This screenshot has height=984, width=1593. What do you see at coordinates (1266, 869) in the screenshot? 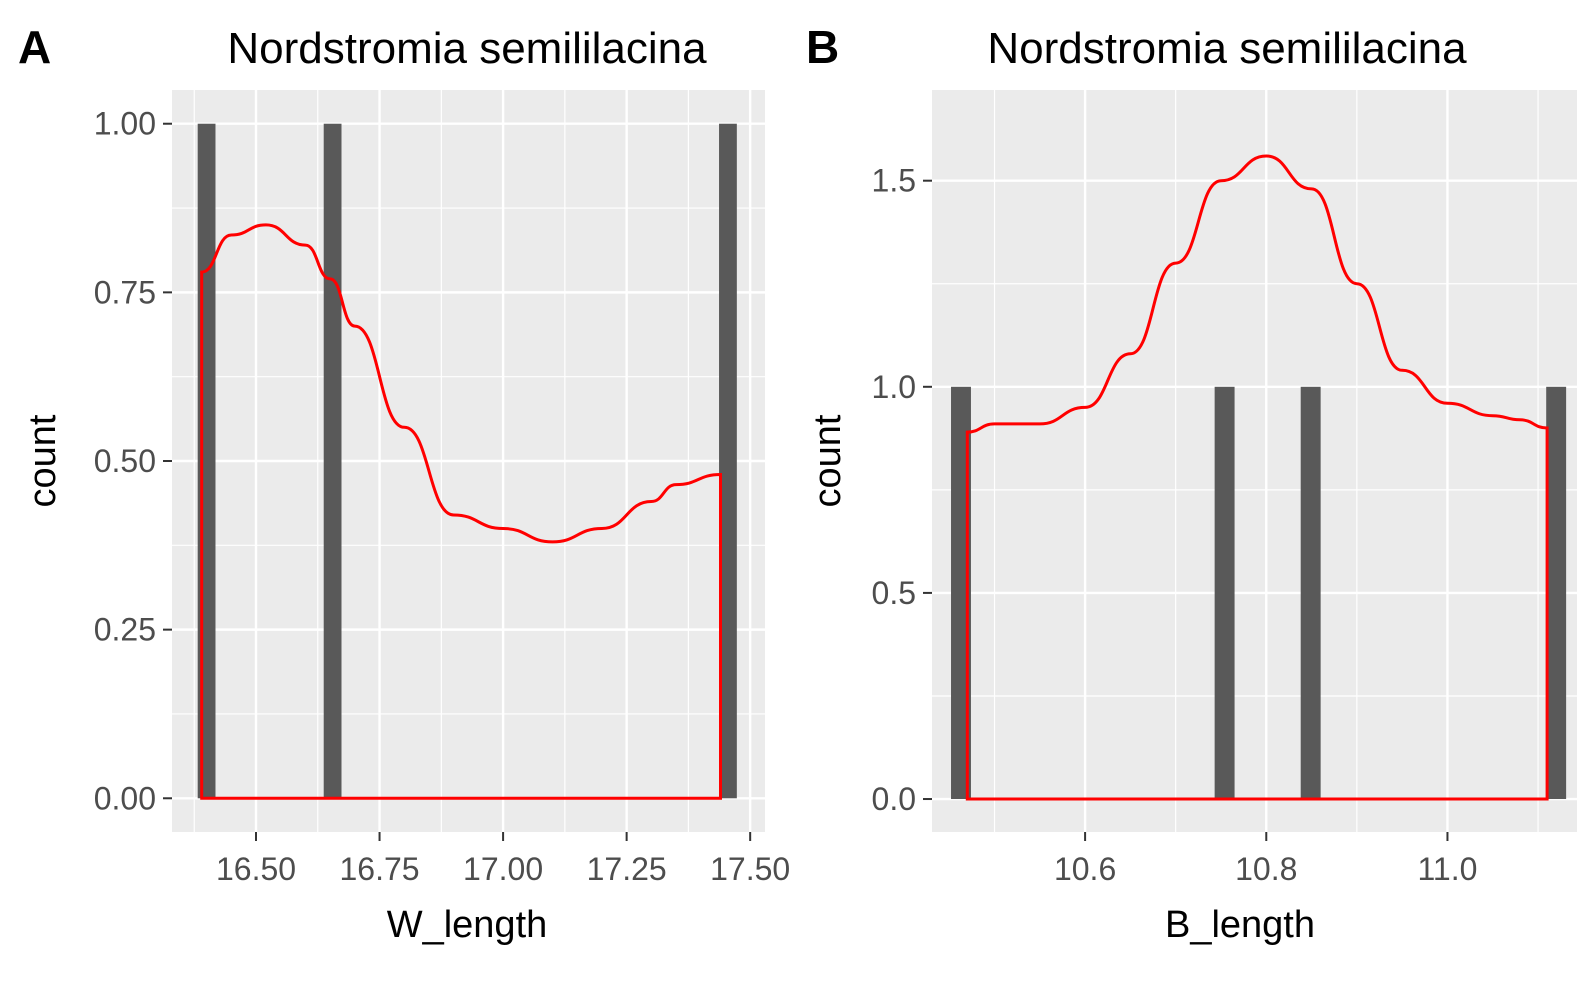
I see `x-tick-label: 10.8` at bounding box center [1266, 869].